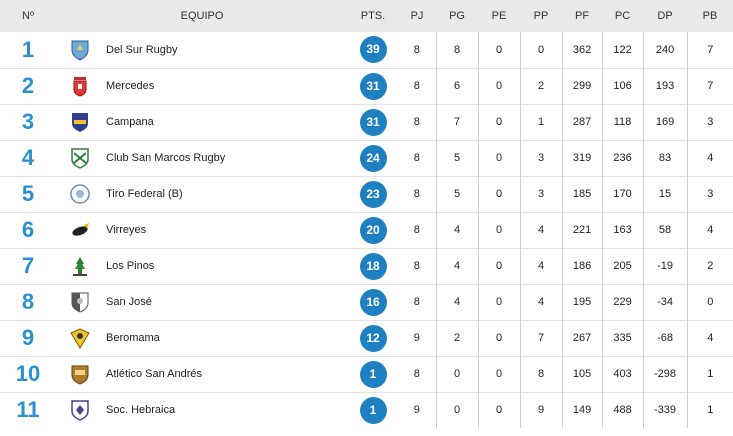  Describe the element at coordinates (622, 158) in the screenshot. I see `stat-pc: 236` at that location.